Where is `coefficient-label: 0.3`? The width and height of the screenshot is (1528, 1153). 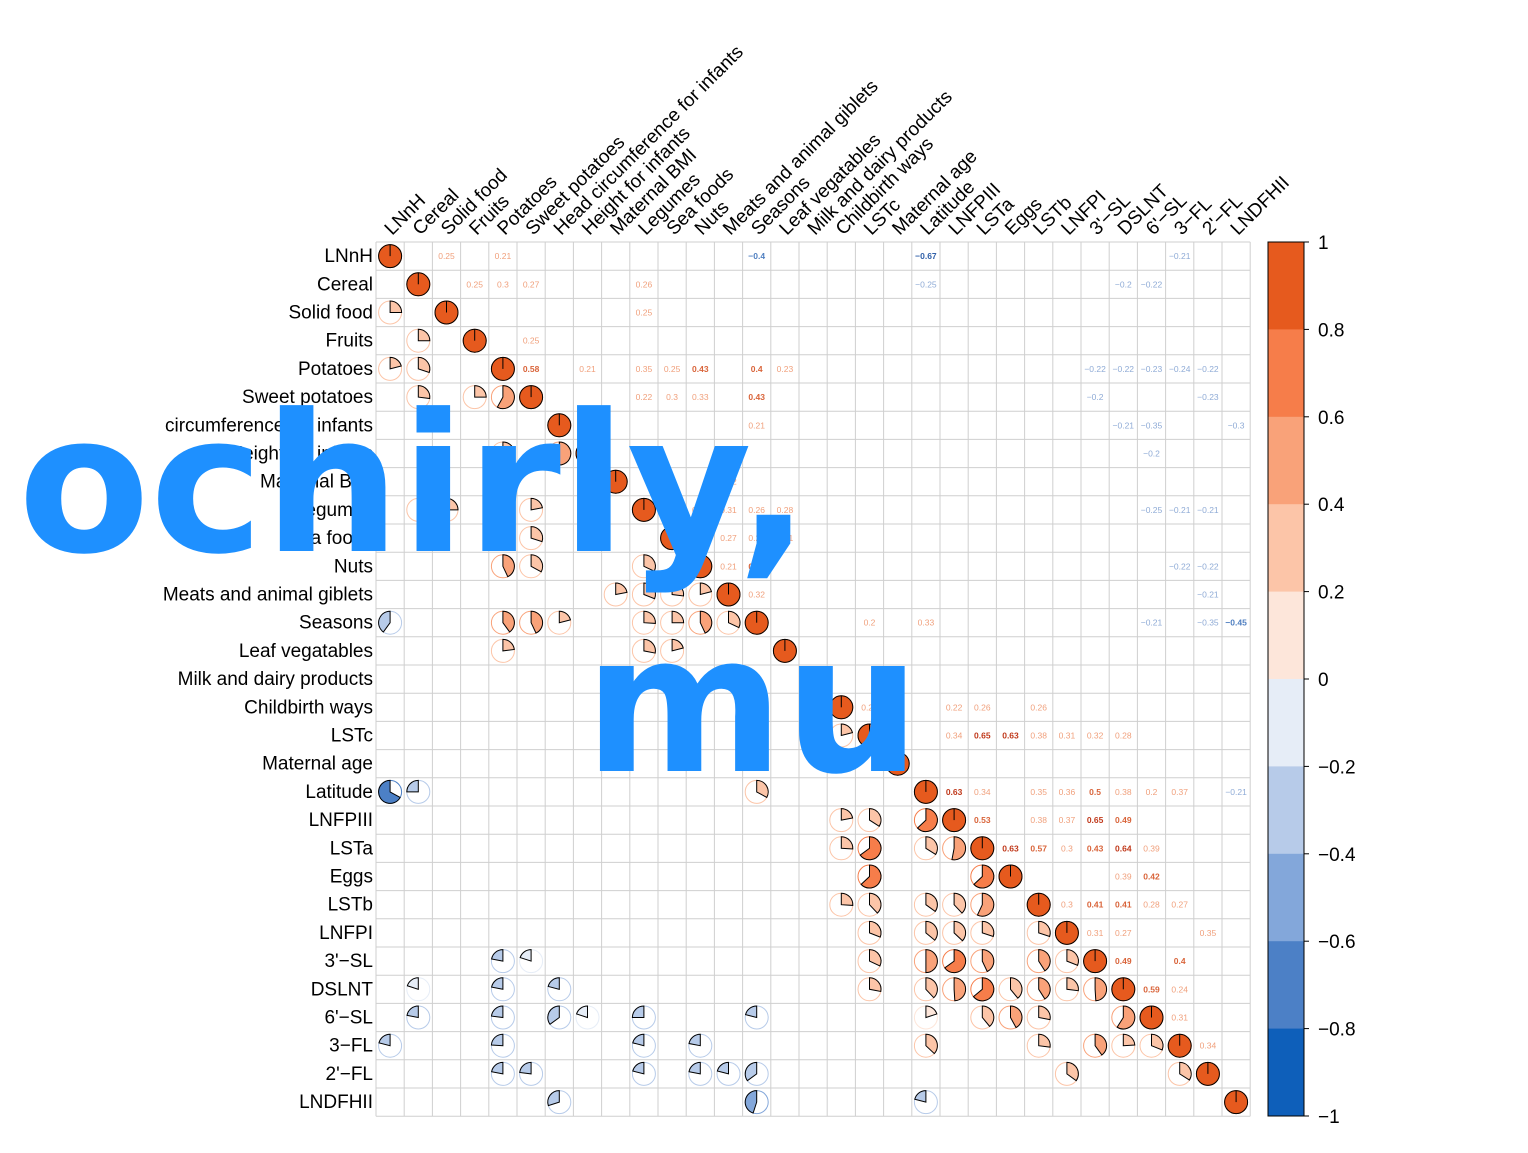
coefficient-label: 0.3 is located at coordinates (1067, 848).